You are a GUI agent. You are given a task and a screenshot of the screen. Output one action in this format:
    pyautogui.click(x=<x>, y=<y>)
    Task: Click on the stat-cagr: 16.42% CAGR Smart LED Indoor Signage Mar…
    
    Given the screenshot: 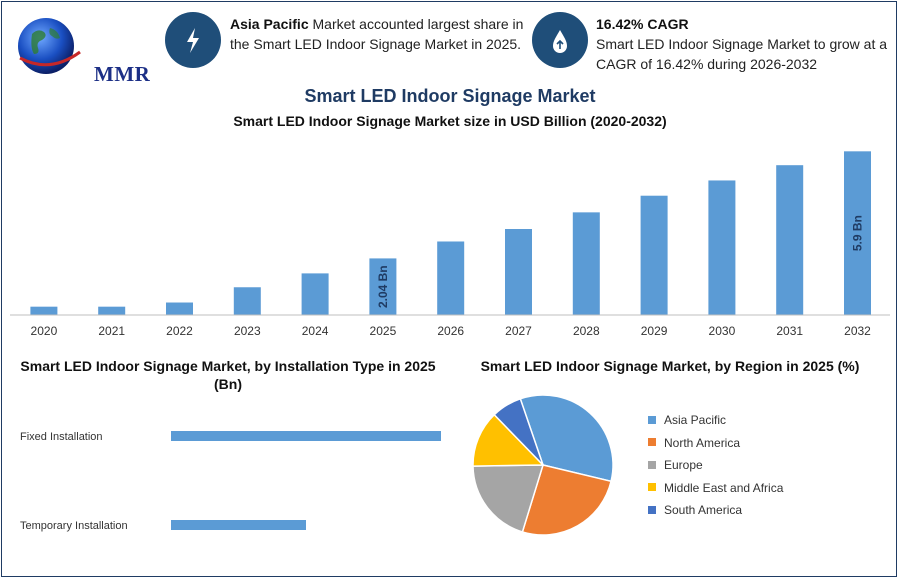 What is the action you would take?
    pyautogui.click(x=742, y=44)
    